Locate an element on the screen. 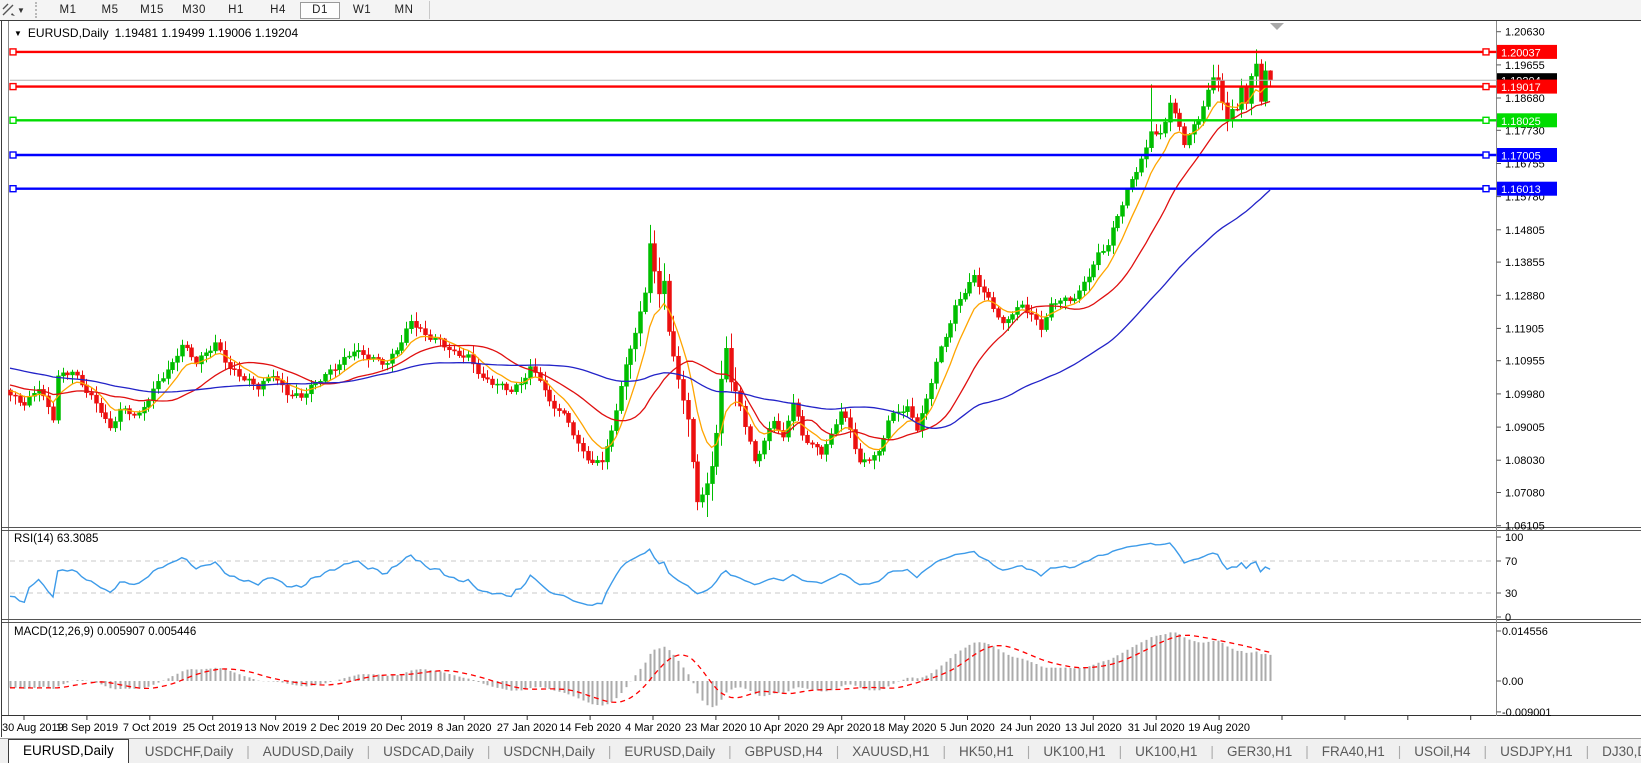 The height and width of the screenshot is (763, 1641). rect-shape is located at coordinates (1527, 120).